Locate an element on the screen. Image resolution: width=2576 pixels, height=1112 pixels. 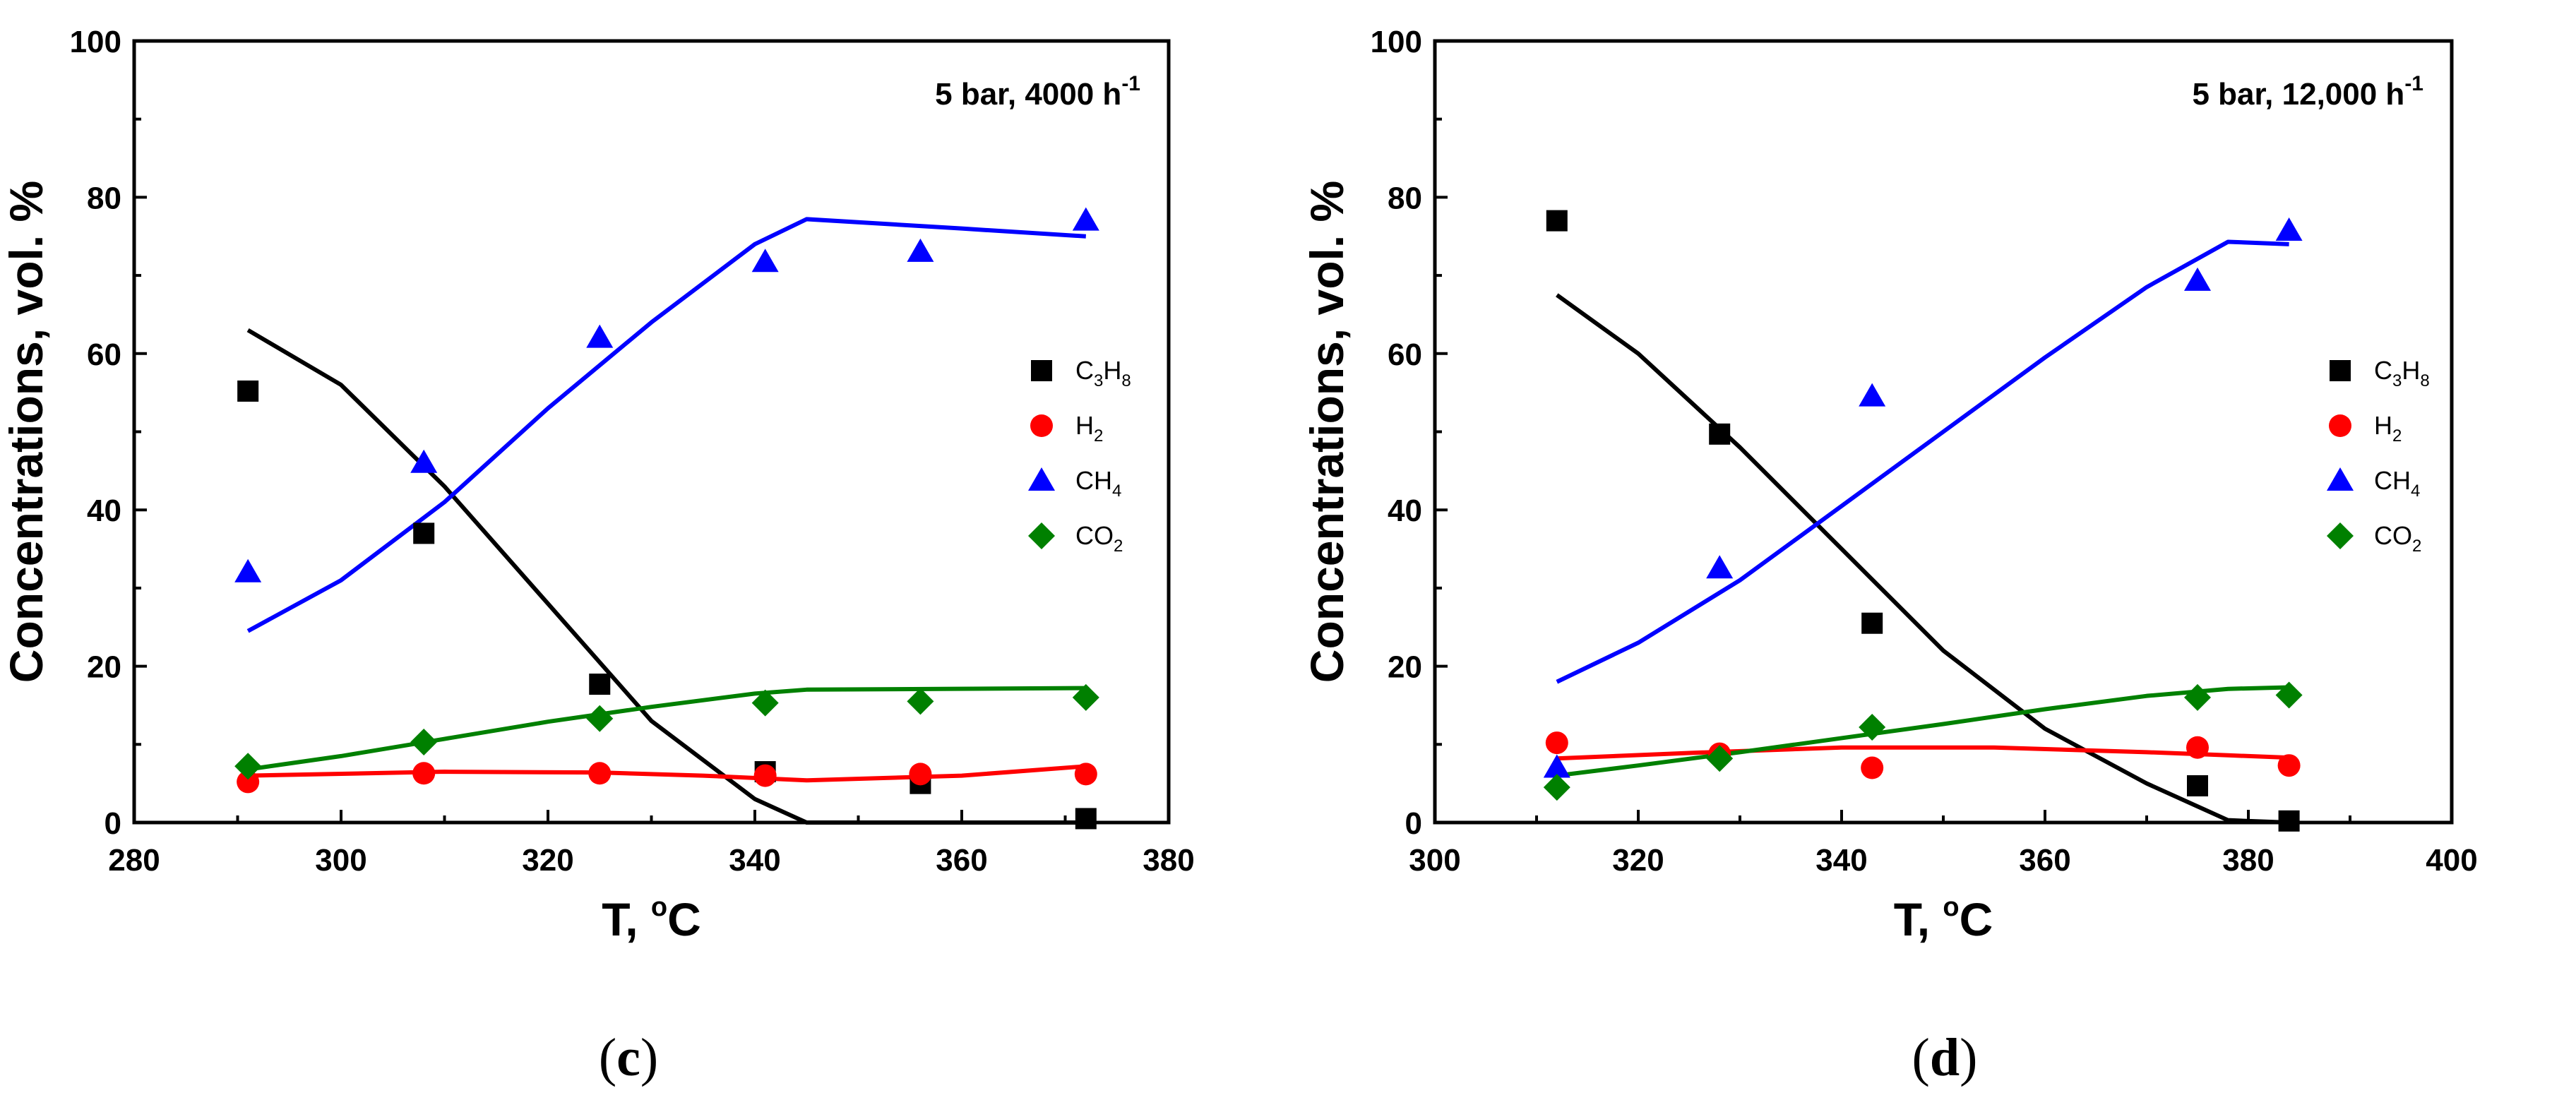
legend-marker-H2 is located at coordinates (1041, 425).